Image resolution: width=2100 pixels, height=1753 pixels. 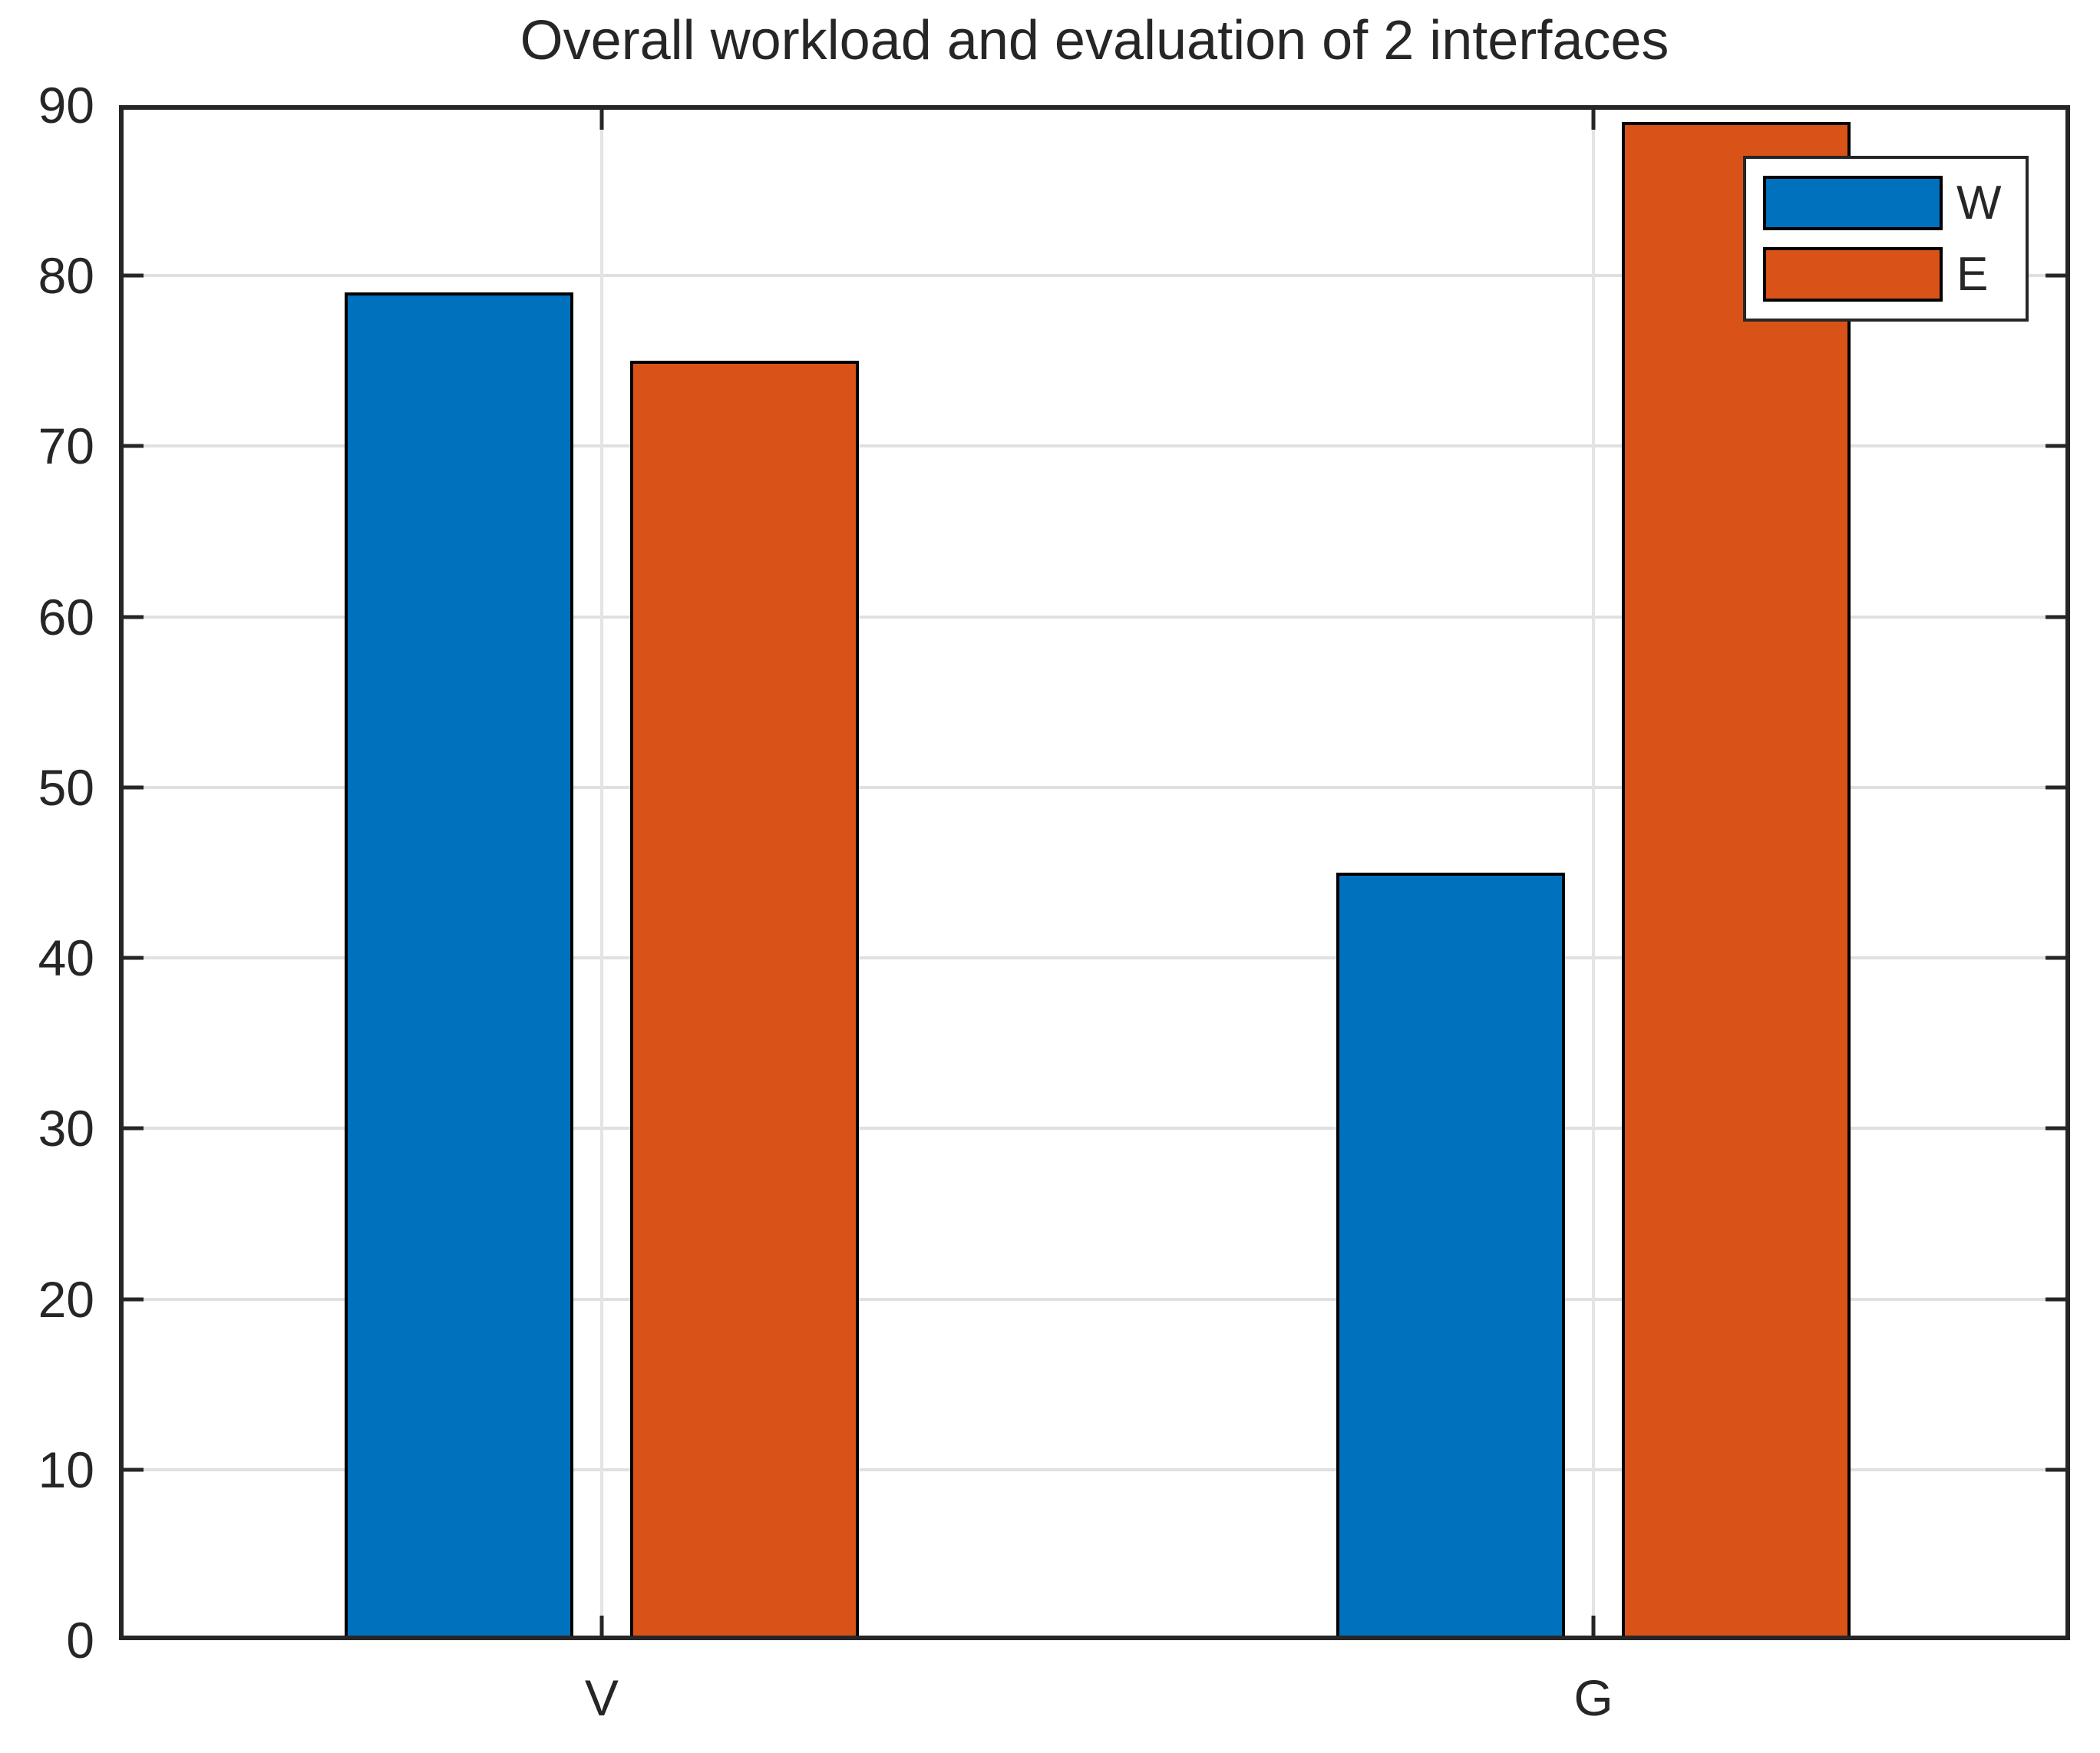 I want to click on bar-G-E, so click(x=1737, y=881).